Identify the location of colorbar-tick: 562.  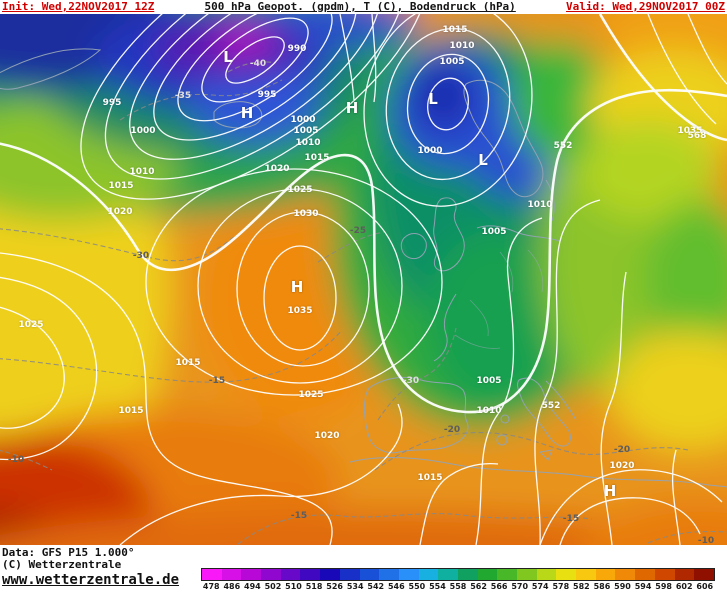
(478, 586).